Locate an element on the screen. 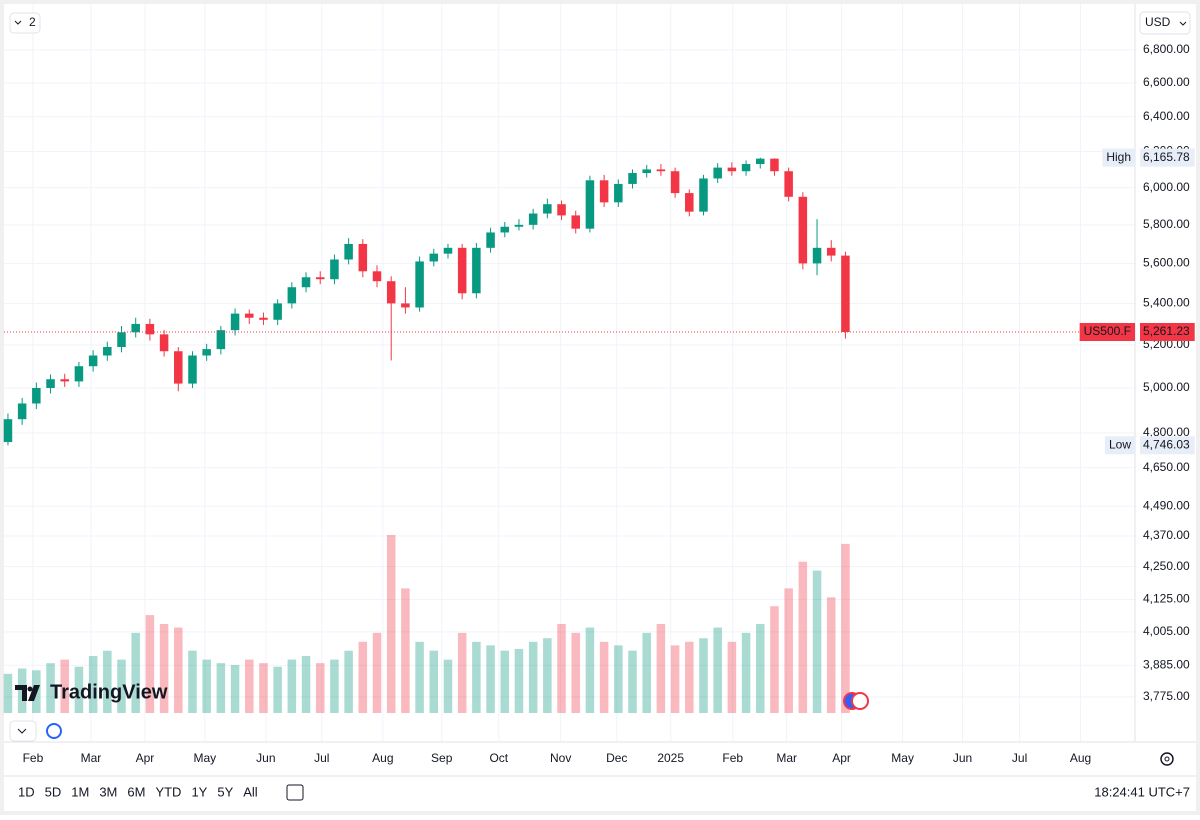 Image resolution: width=1200 pixels, height=820 pixels. low-marker: Low 4,746.03 is located at coordinates (1149, 445).